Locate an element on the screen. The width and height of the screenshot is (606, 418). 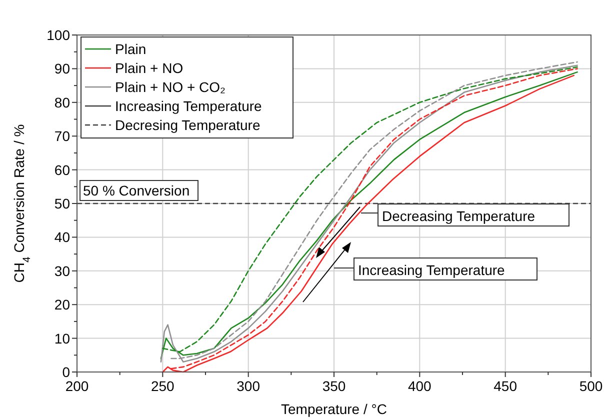
y-tick-label: 70 is located at coordinates (62, 136).